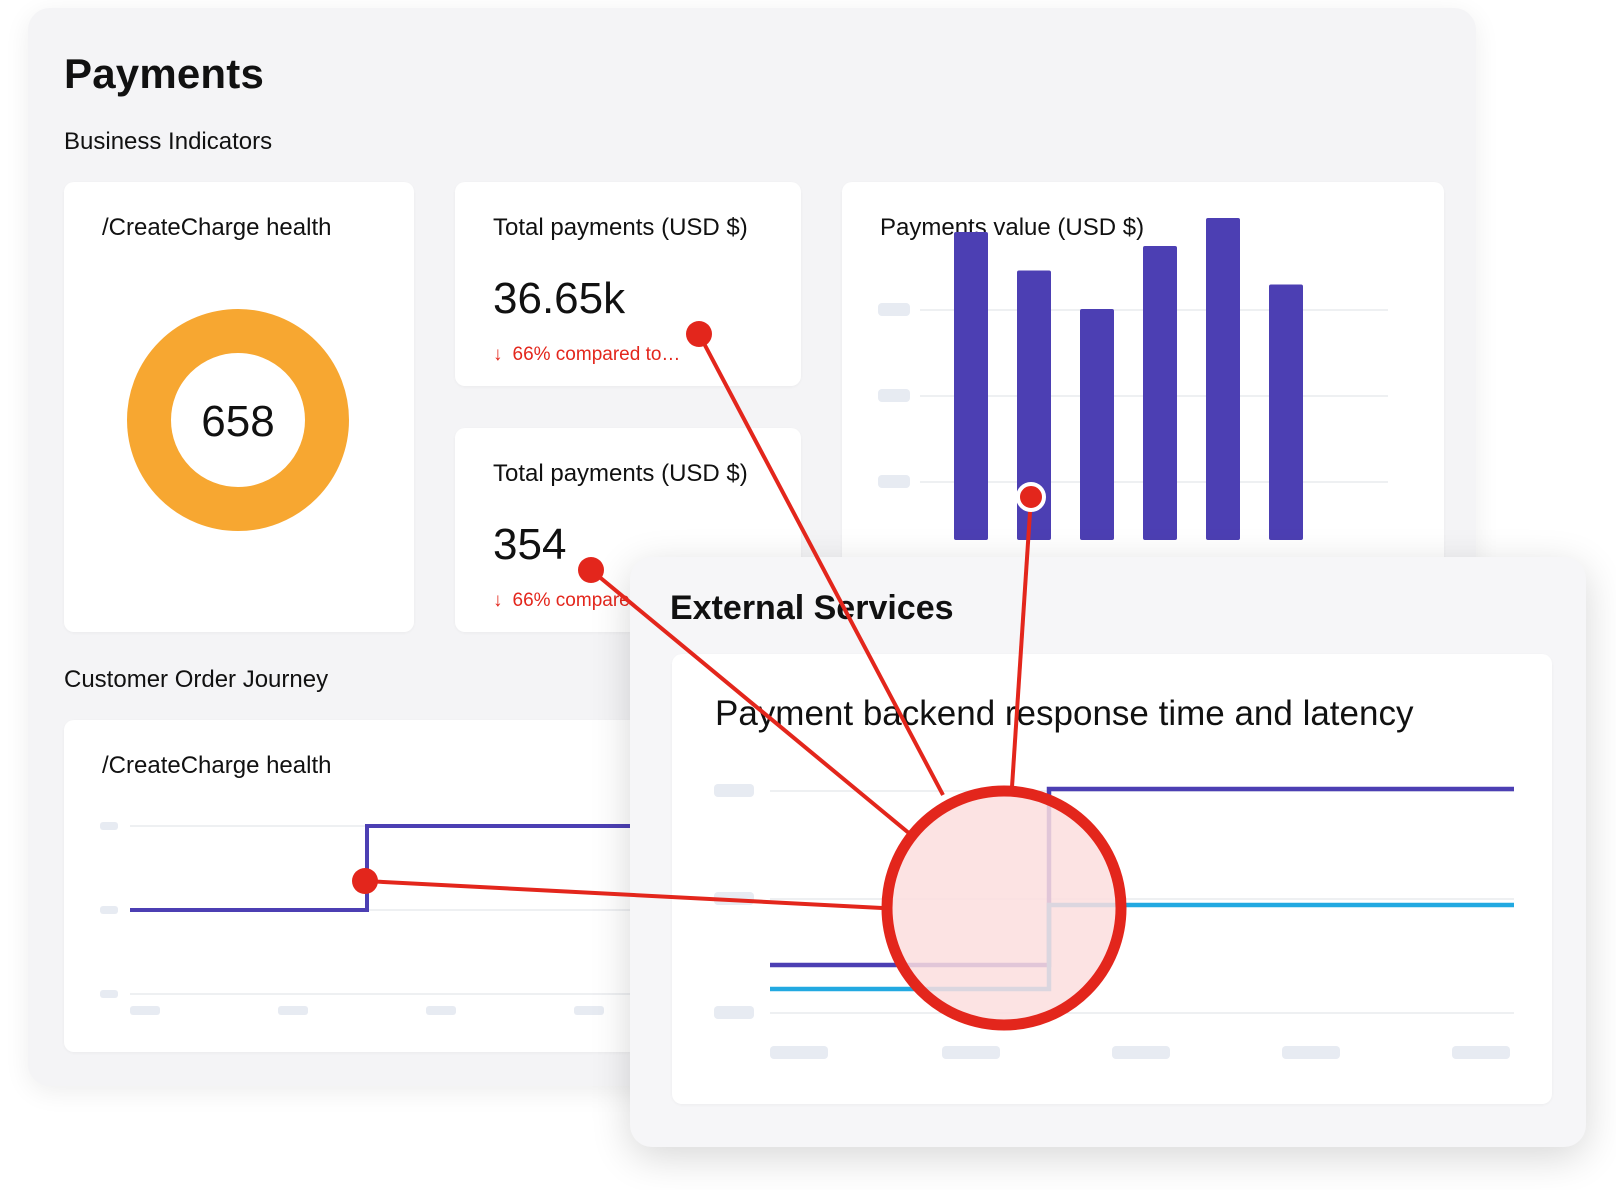  Describe the element at coordinates (812, 608) in the screenshot. I see `external-services-title: External Services` at that location.